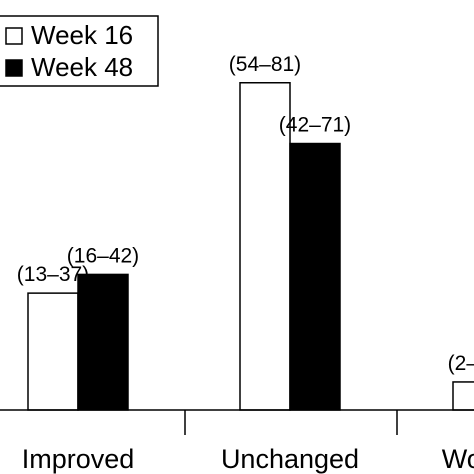 The height and width of the screenshot is (474, 474). Describe the element at coordinates (103, 255) in the screenshot. I see `data-label: (16–42)` at that location.